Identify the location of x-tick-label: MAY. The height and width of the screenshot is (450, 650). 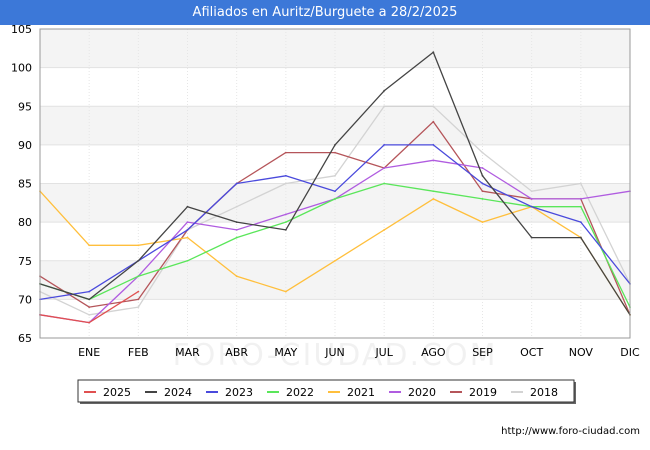
(285, 352).